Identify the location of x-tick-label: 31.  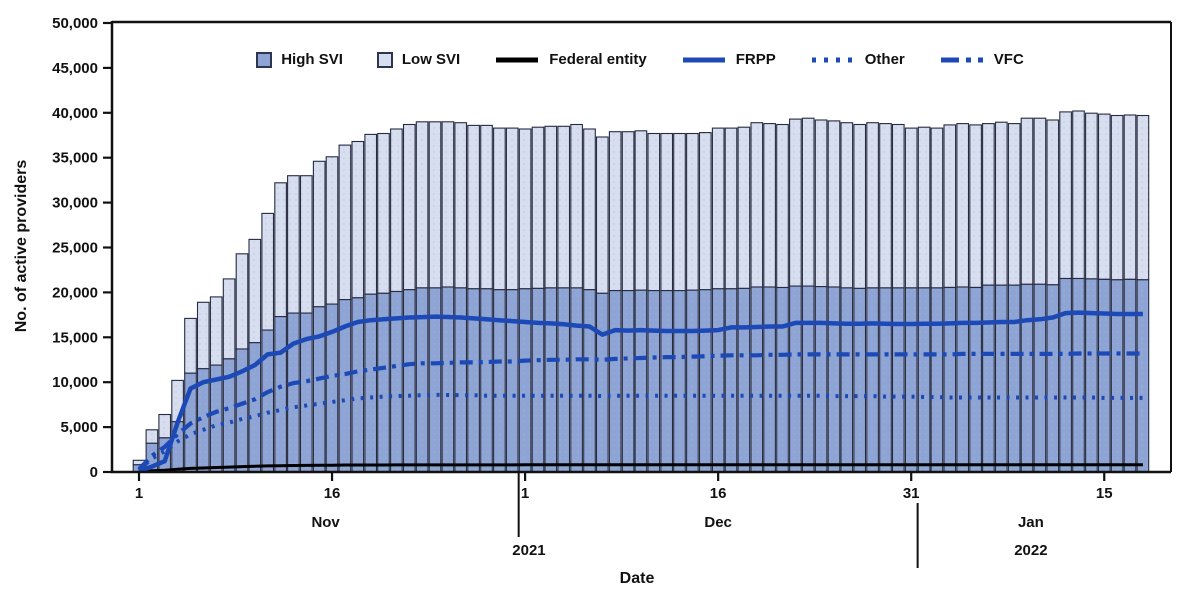
(911, 493).